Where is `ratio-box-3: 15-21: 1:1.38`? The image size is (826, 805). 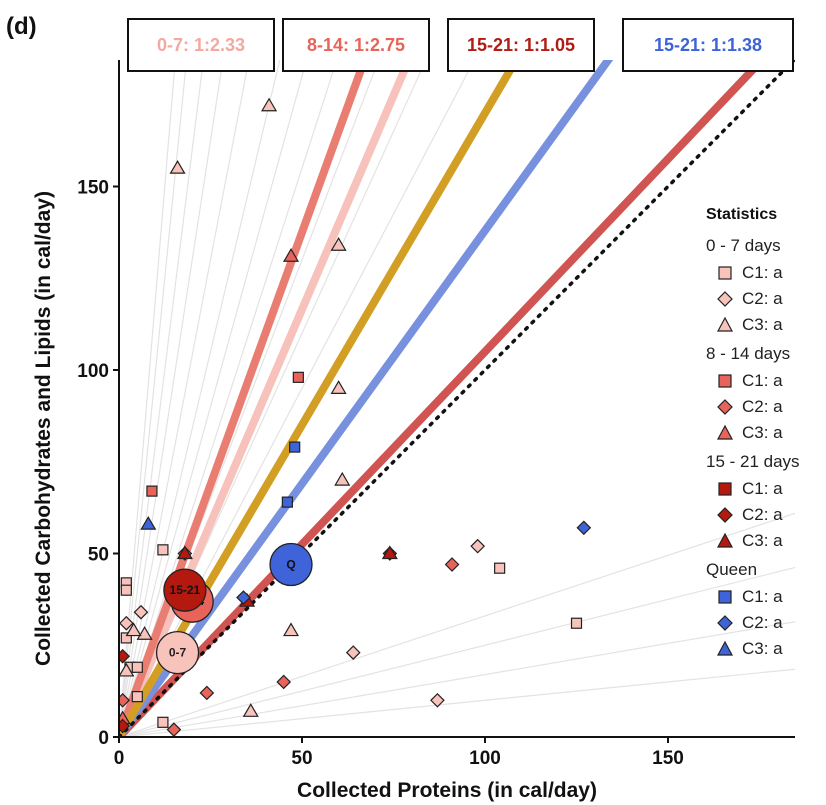 ratio-box-3: 15-21: 1:1.38 is located at coordinates (708, 45).